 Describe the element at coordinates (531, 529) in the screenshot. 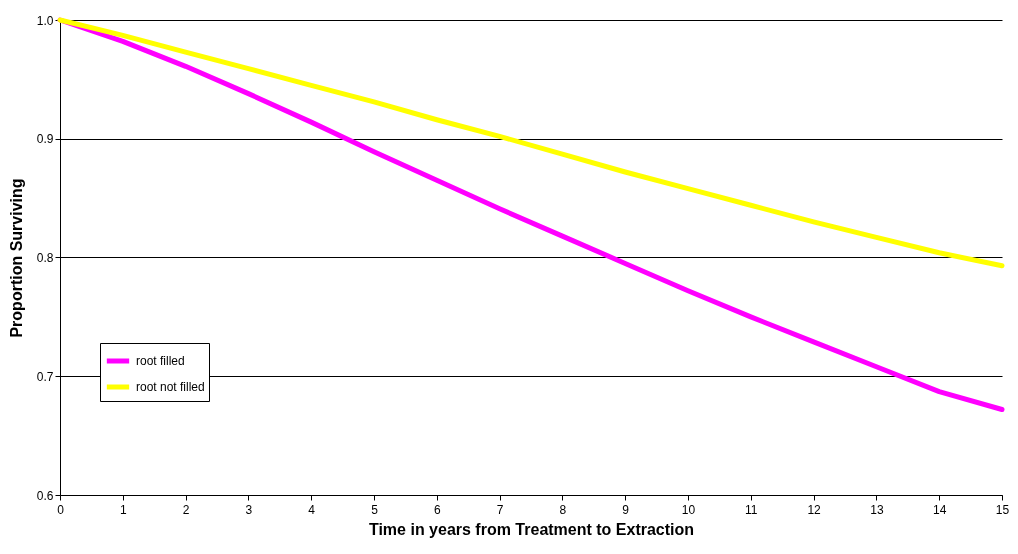

I see `x-axis-title: Time in years from Treatment to Extraction` at that location.